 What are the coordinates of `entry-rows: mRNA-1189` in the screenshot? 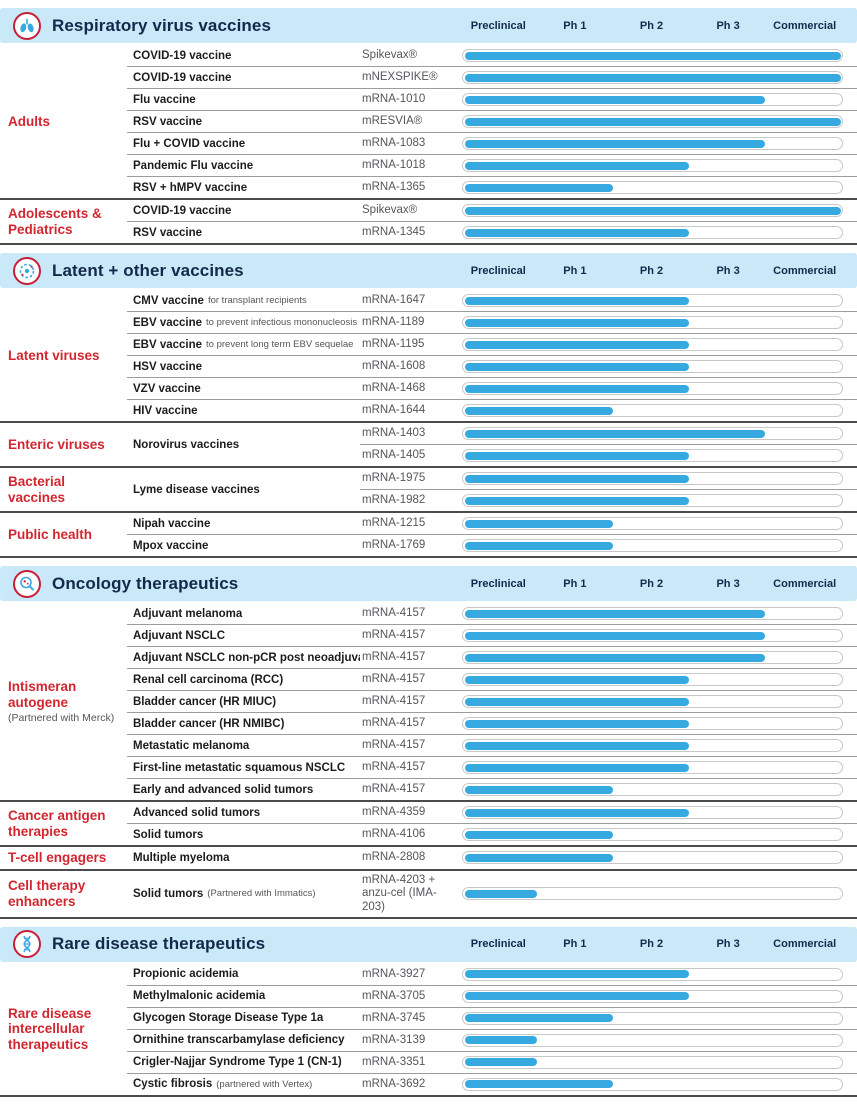 It's located at (608, 322).